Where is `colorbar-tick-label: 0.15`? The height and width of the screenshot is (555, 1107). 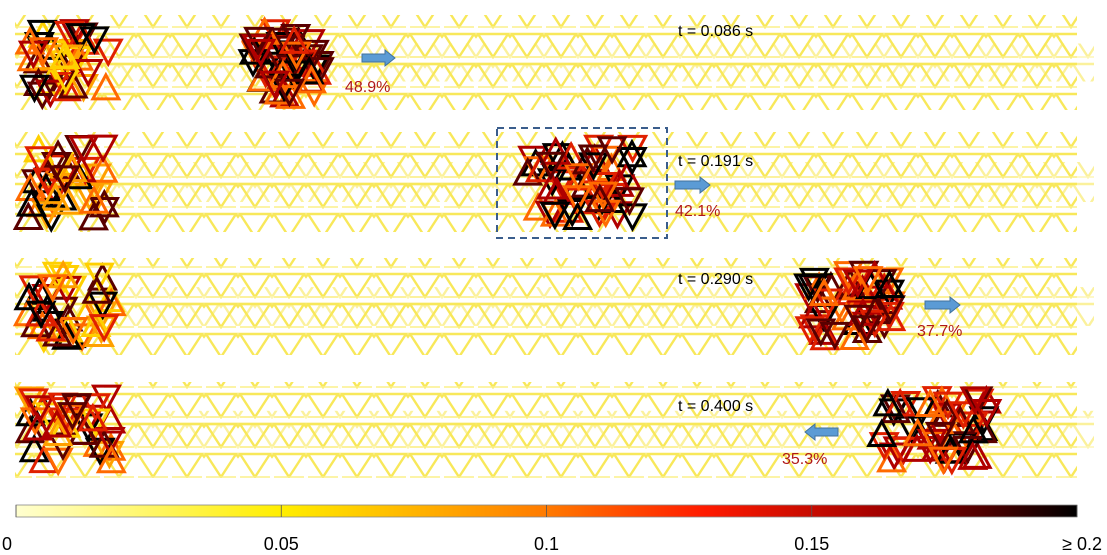 colorbar-tick-label: 0.15 is located at coordinates (811, 544).